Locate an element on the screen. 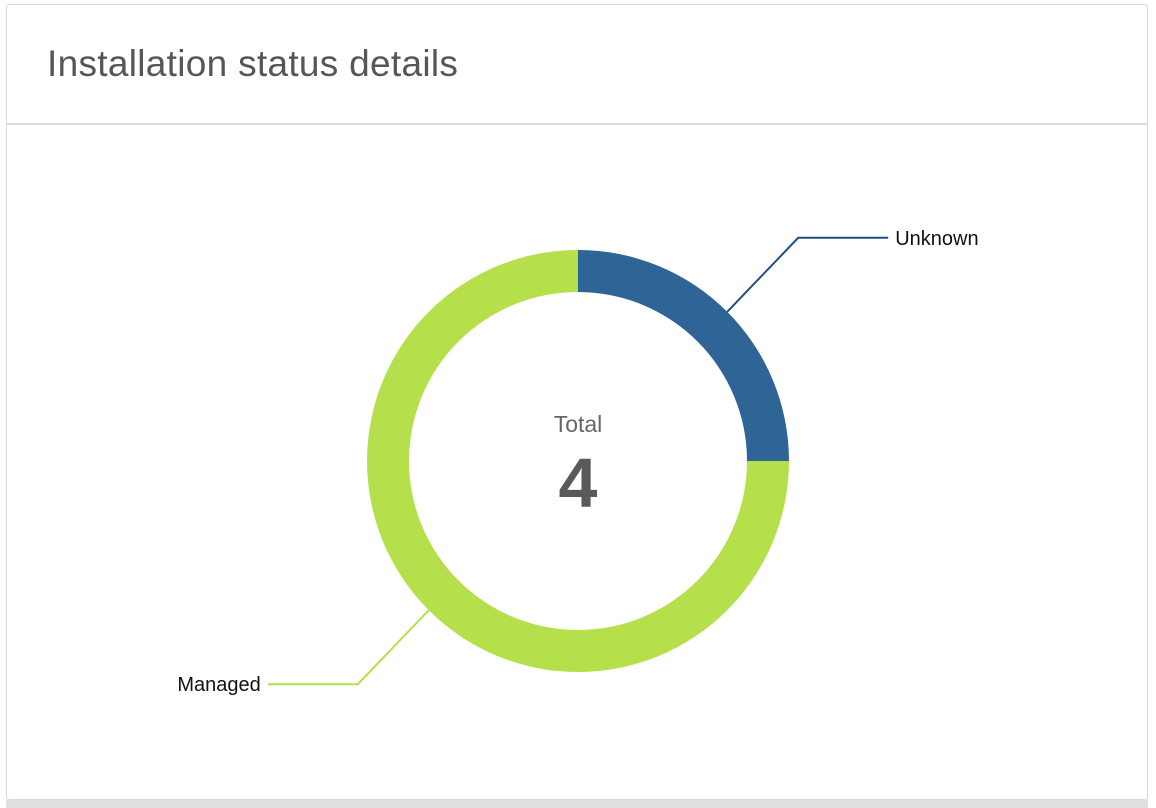  card-header: Installation status details is located at coordinates (577, 65).